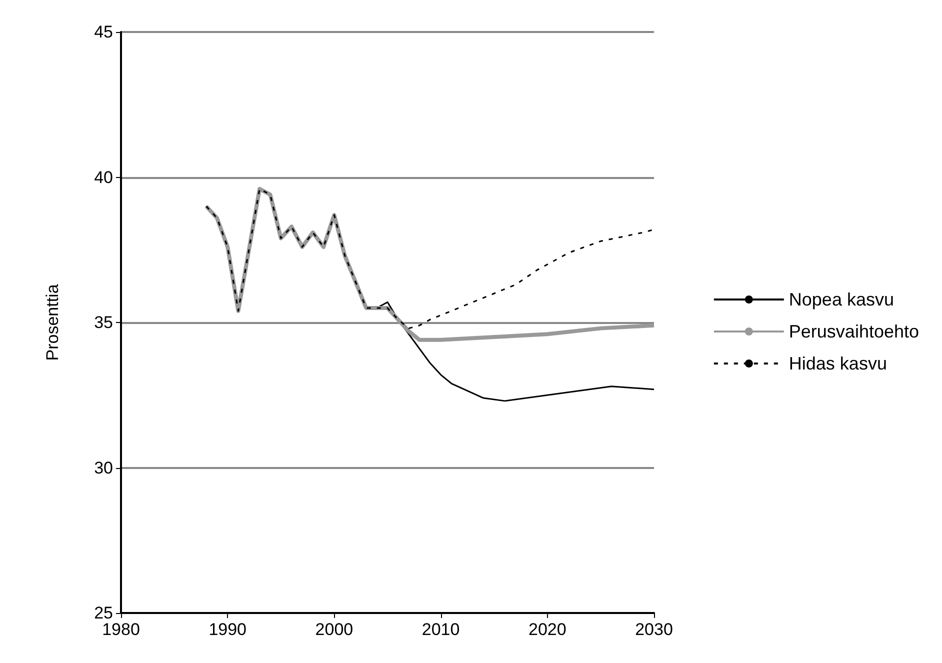  What do you see at coordinates (841, 300) in the screenshot?
I see `legend-label: Nopea kasvu` at bounding box center [841, 300].